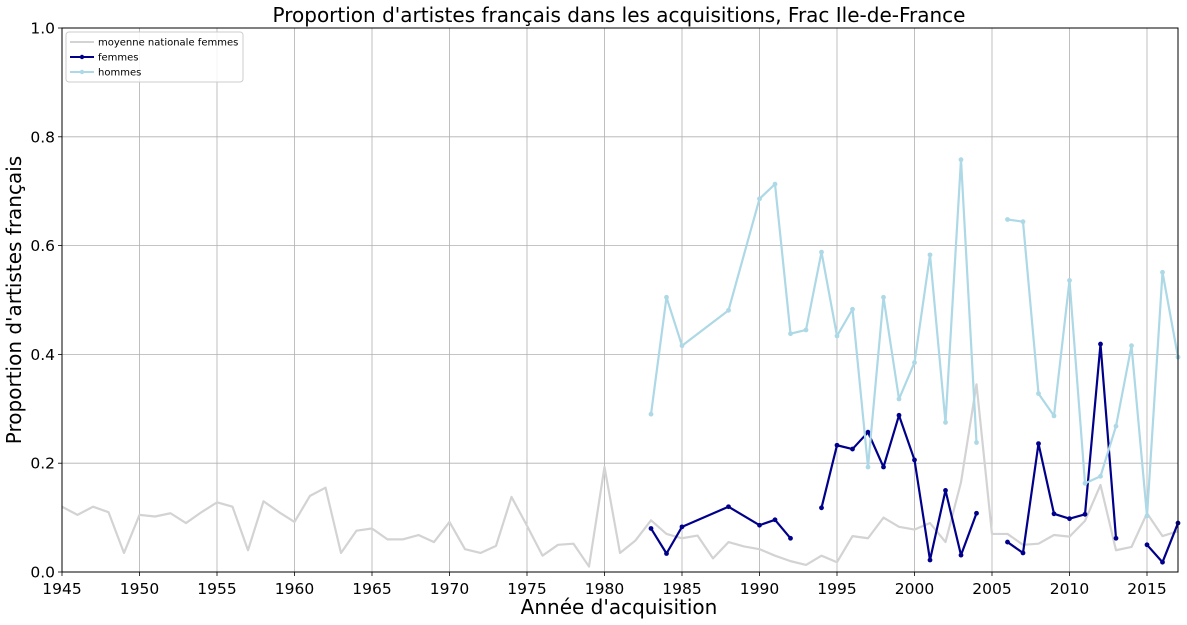  What do you see at coordinates (46, 301) in the screenshot?
I see `y-axis: 0.0 0.2 0.4 0.6 0.8 1.0` at bounding box center [46, 301].